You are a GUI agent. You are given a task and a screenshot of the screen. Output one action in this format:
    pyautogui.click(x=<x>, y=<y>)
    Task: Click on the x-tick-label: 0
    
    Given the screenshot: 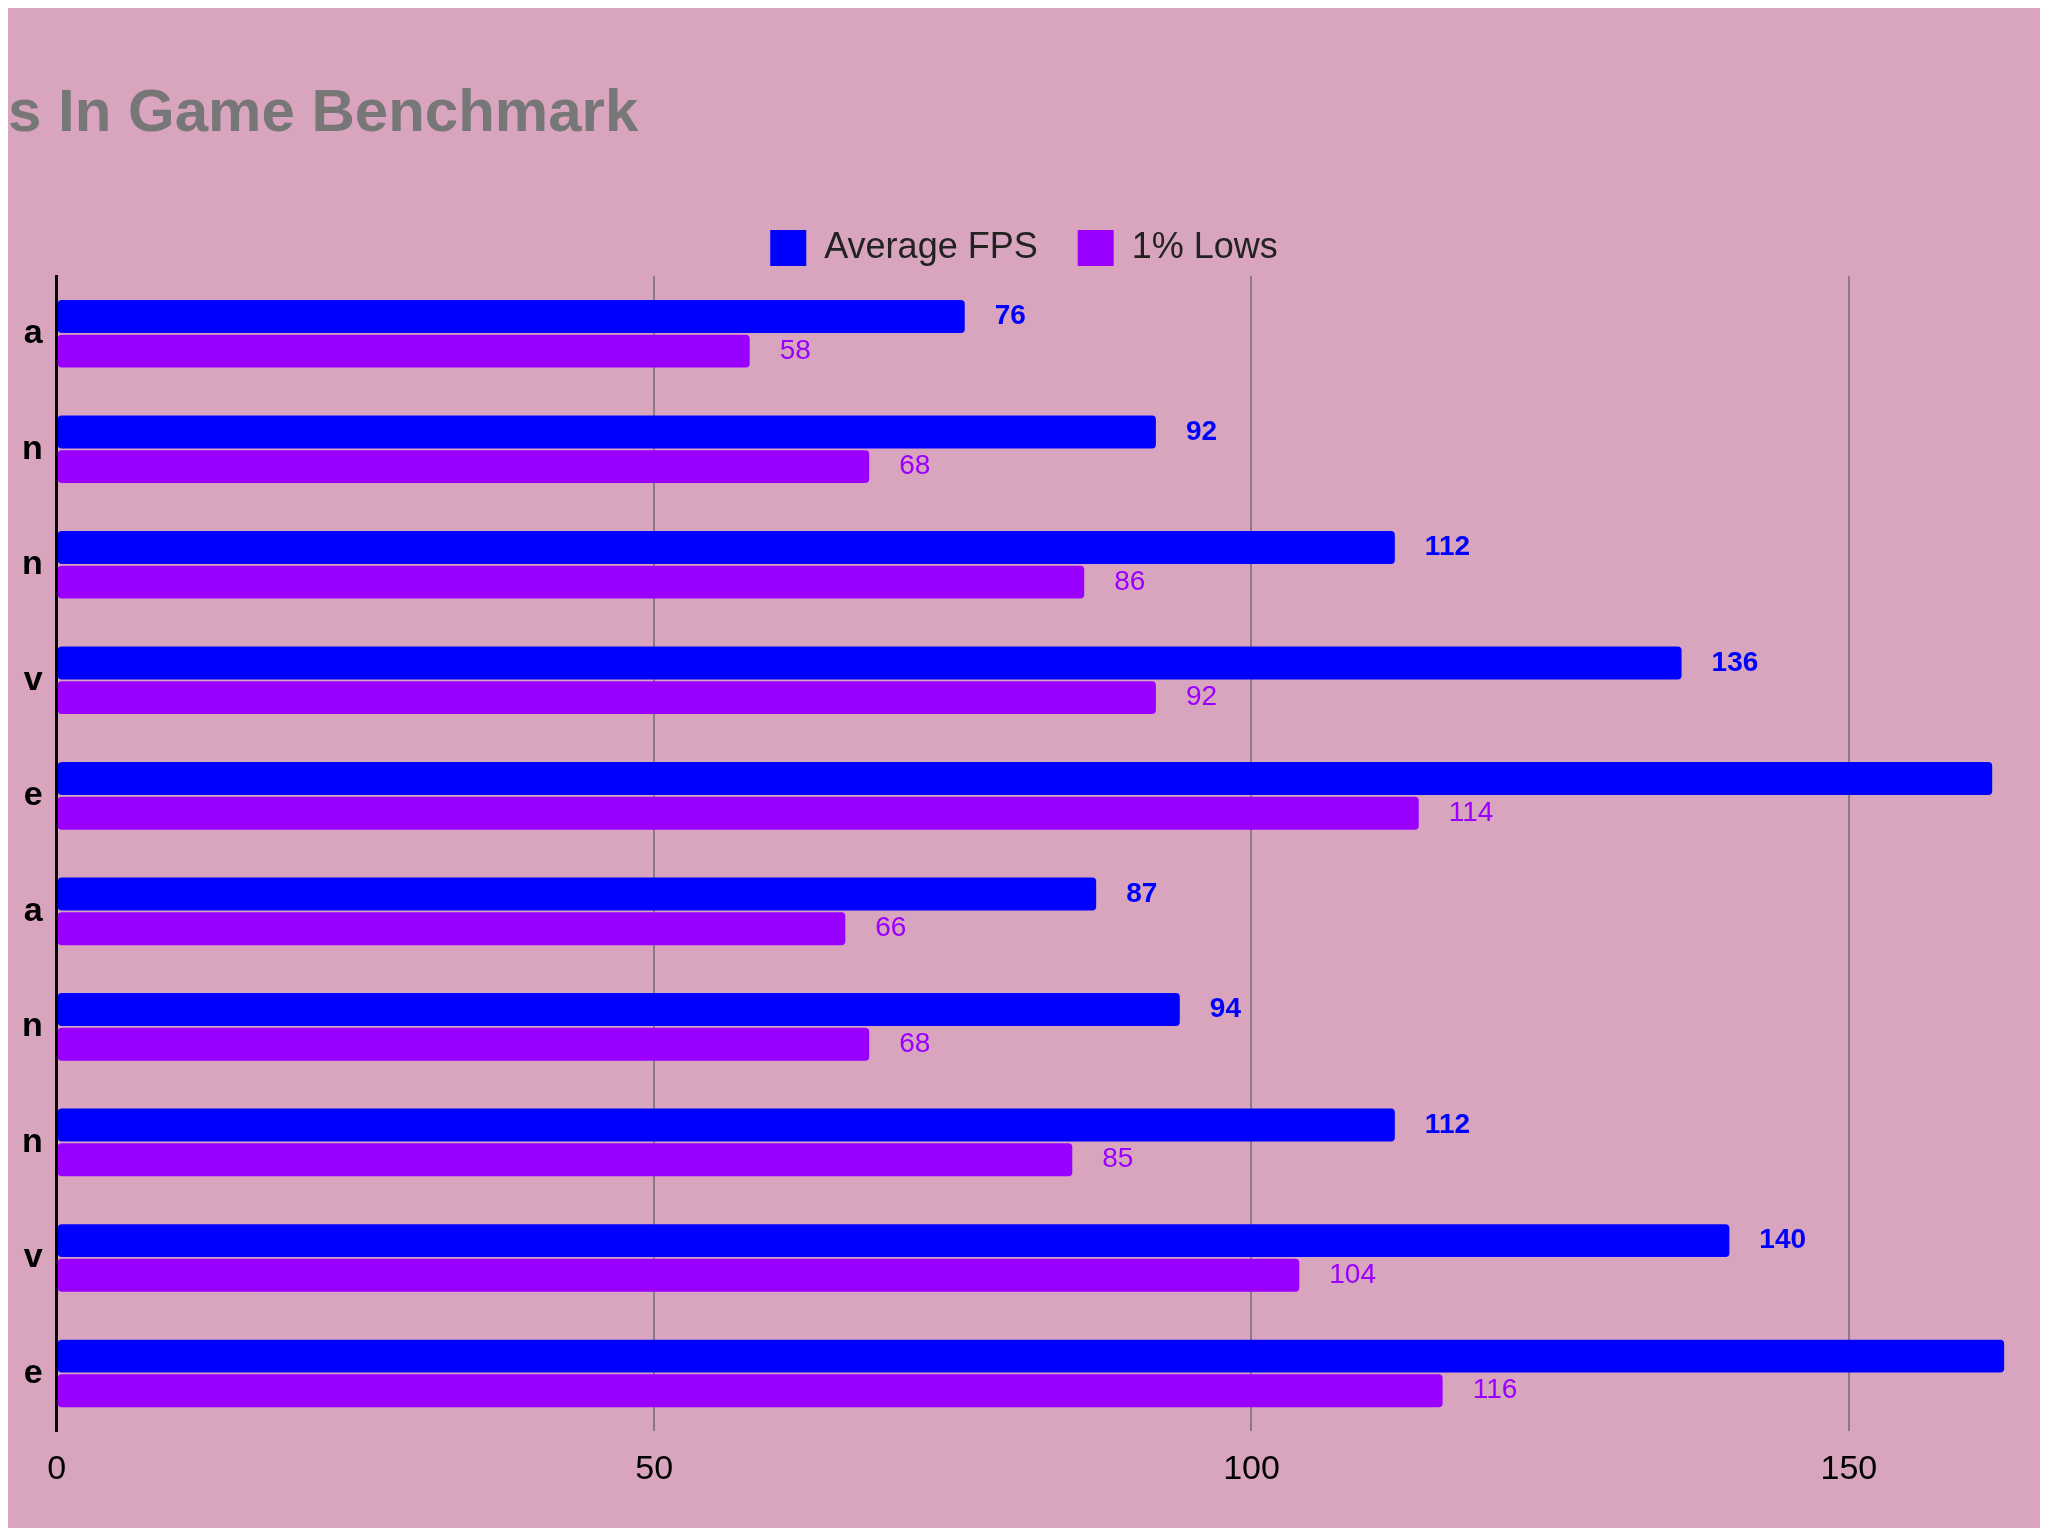 What is the action you would take?
    pyautogui.click(x=57, y=1466)
    